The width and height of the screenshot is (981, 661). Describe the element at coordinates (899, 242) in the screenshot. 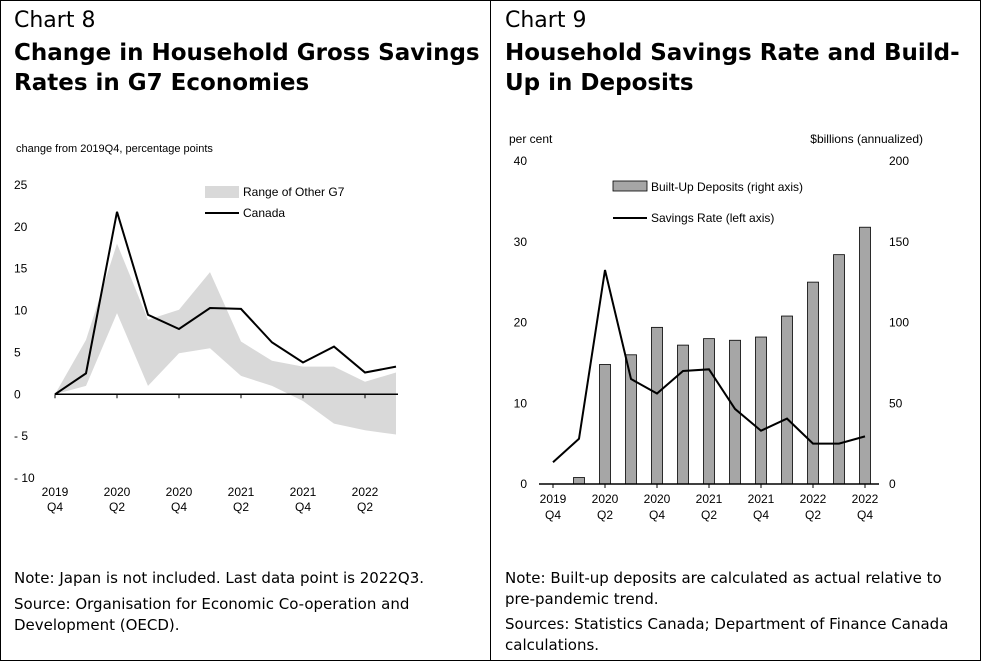

I see `chart-9-right-tick-label: 150` at that location.